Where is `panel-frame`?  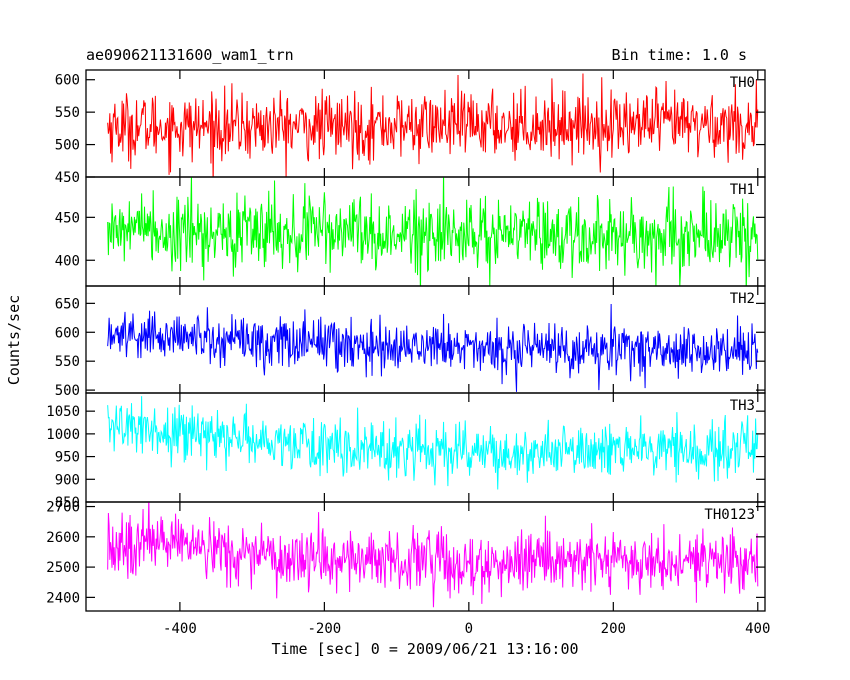
panel-frame is located at coordinates (425, 556).